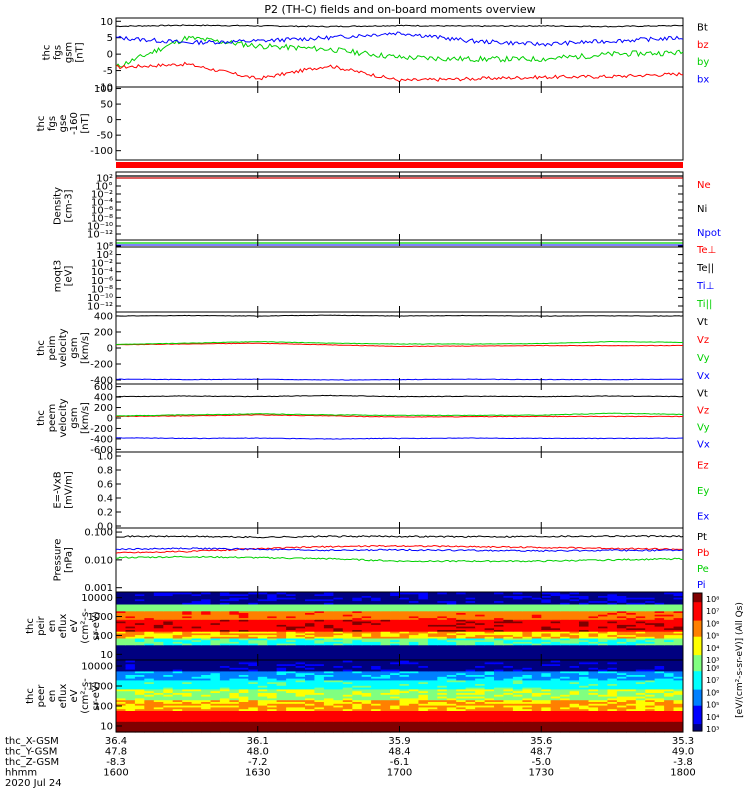 The width and height of the screenshot is (750, 800). I want to click on y-axis-label: sr-eV), so click(96, 625).